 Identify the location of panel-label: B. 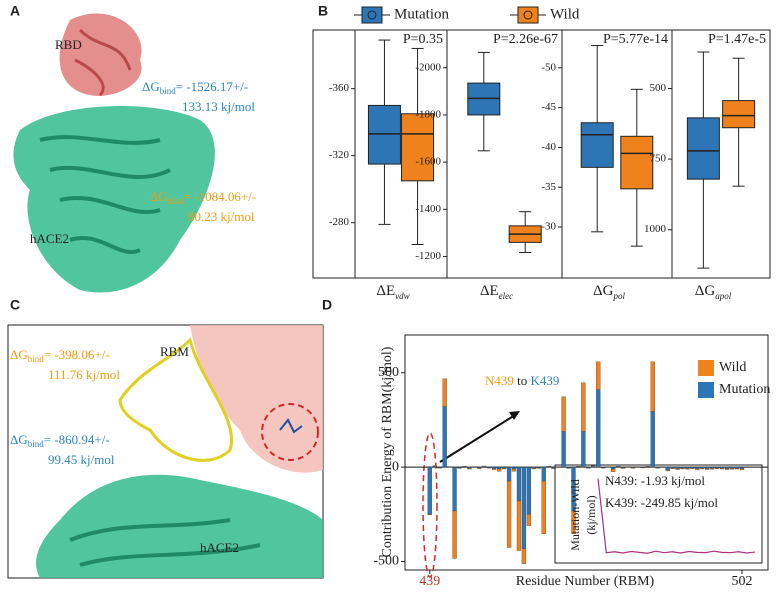
(323, 11).